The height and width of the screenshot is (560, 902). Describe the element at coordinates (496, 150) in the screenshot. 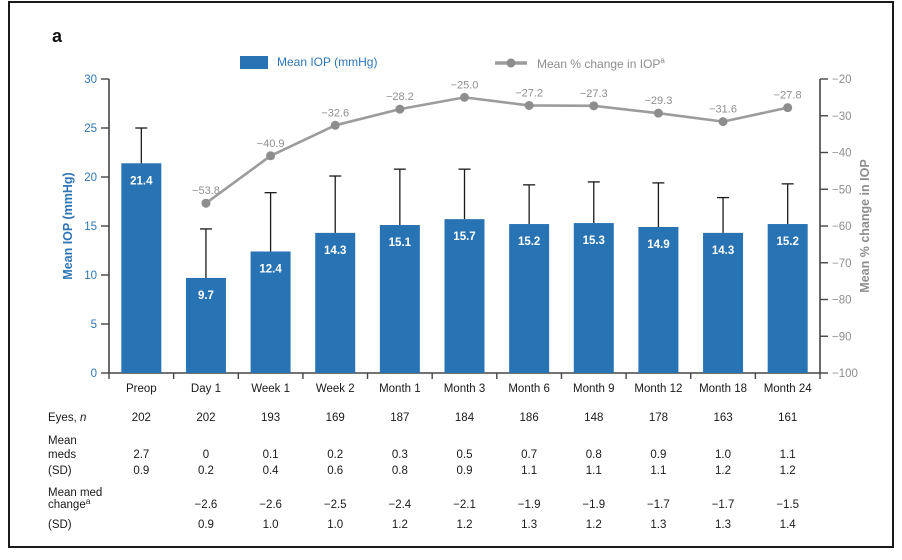

I see `pct-change-line` at that location.